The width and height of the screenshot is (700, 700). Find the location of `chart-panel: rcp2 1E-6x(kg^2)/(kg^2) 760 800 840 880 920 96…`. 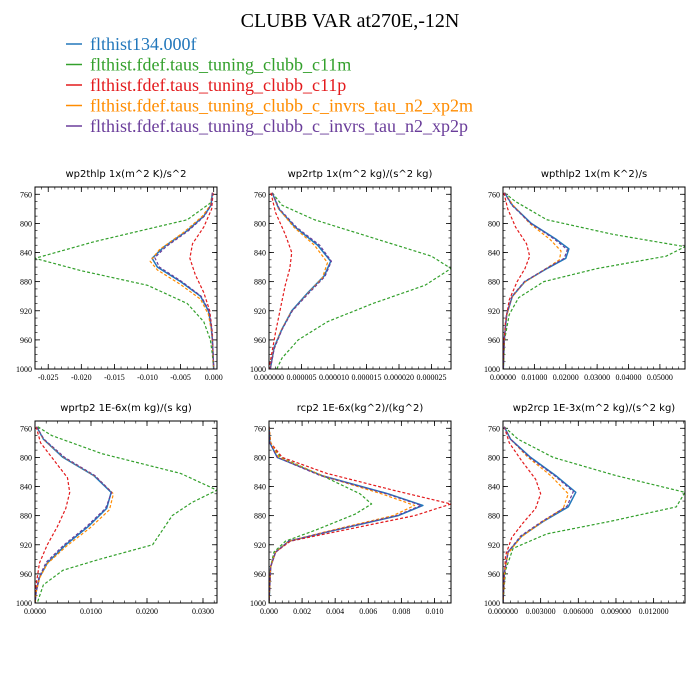

chart-panel: rcp2 1E-6x(kg^2)/(kg^2) 760 800 840 880 920 96… is located at coordinates (351, 509).